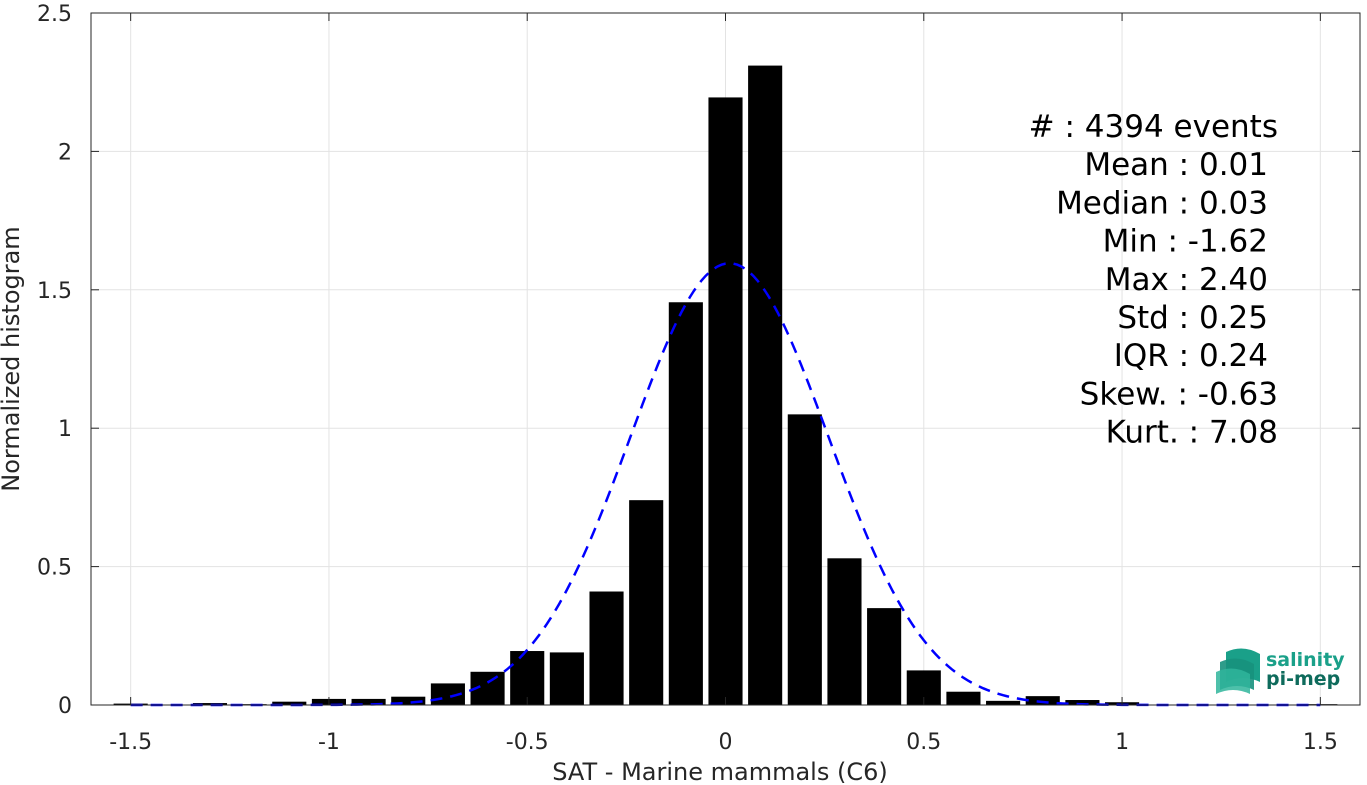  Describe the element at coordinates (1186, 280) in the screenshot. I see `stats-line: Max : 2.40` at that location.